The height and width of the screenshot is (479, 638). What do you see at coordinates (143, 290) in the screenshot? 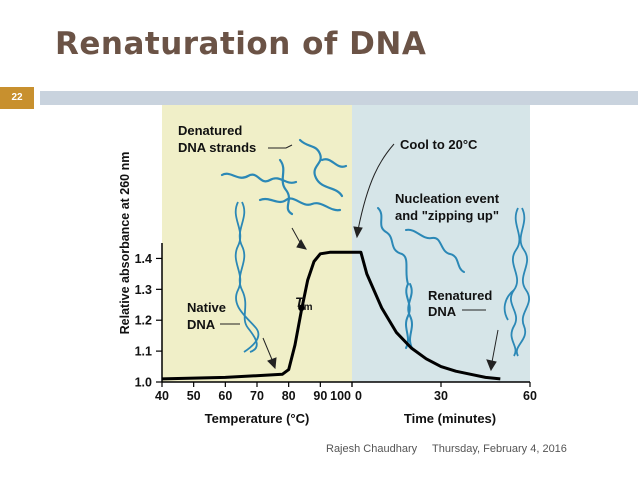
I see `y-tick-label: 1.3` at bounding box center [143, 290].